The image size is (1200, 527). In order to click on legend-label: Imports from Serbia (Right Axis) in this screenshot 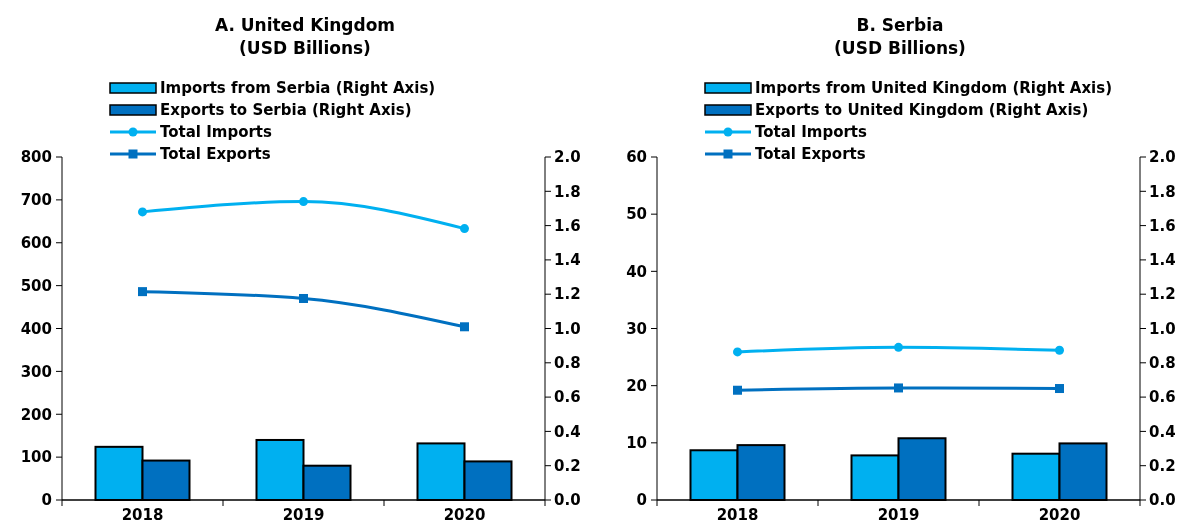, I will do `click(298, 88)`.